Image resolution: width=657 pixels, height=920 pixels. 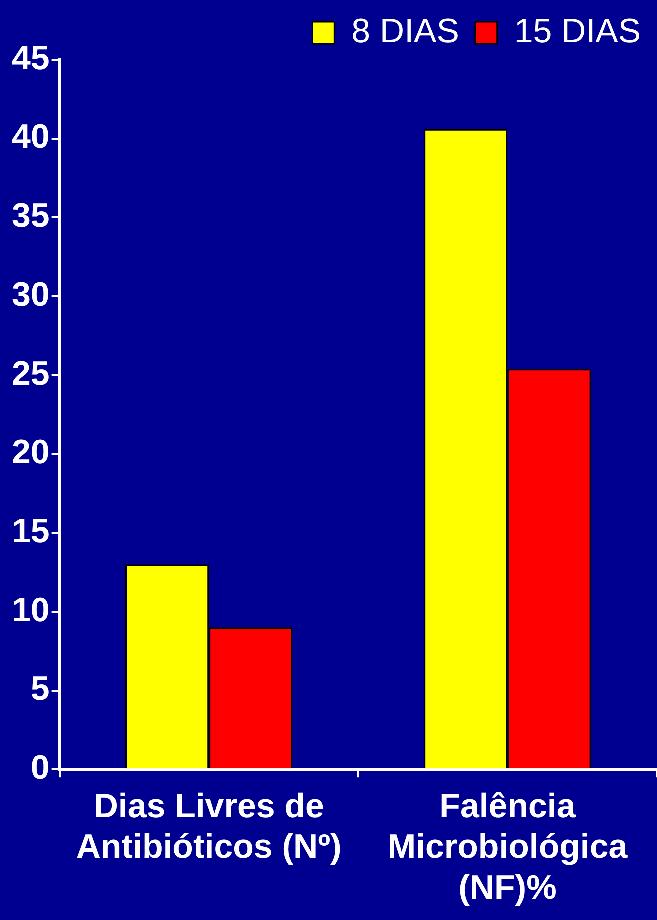 I want to click on y-tick-label: 25, so click(x=31, y=373).